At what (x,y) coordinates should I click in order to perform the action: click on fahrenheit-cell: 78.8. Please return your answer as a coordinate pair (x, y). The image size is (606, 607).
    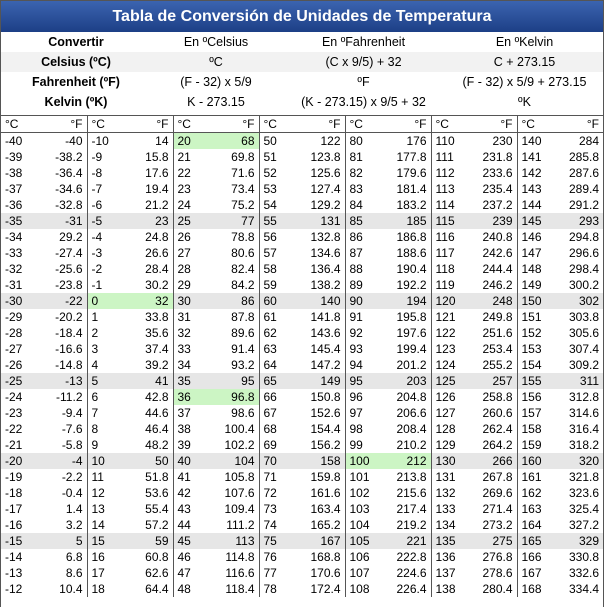
    Looking at the image, I should click on (243, 236).